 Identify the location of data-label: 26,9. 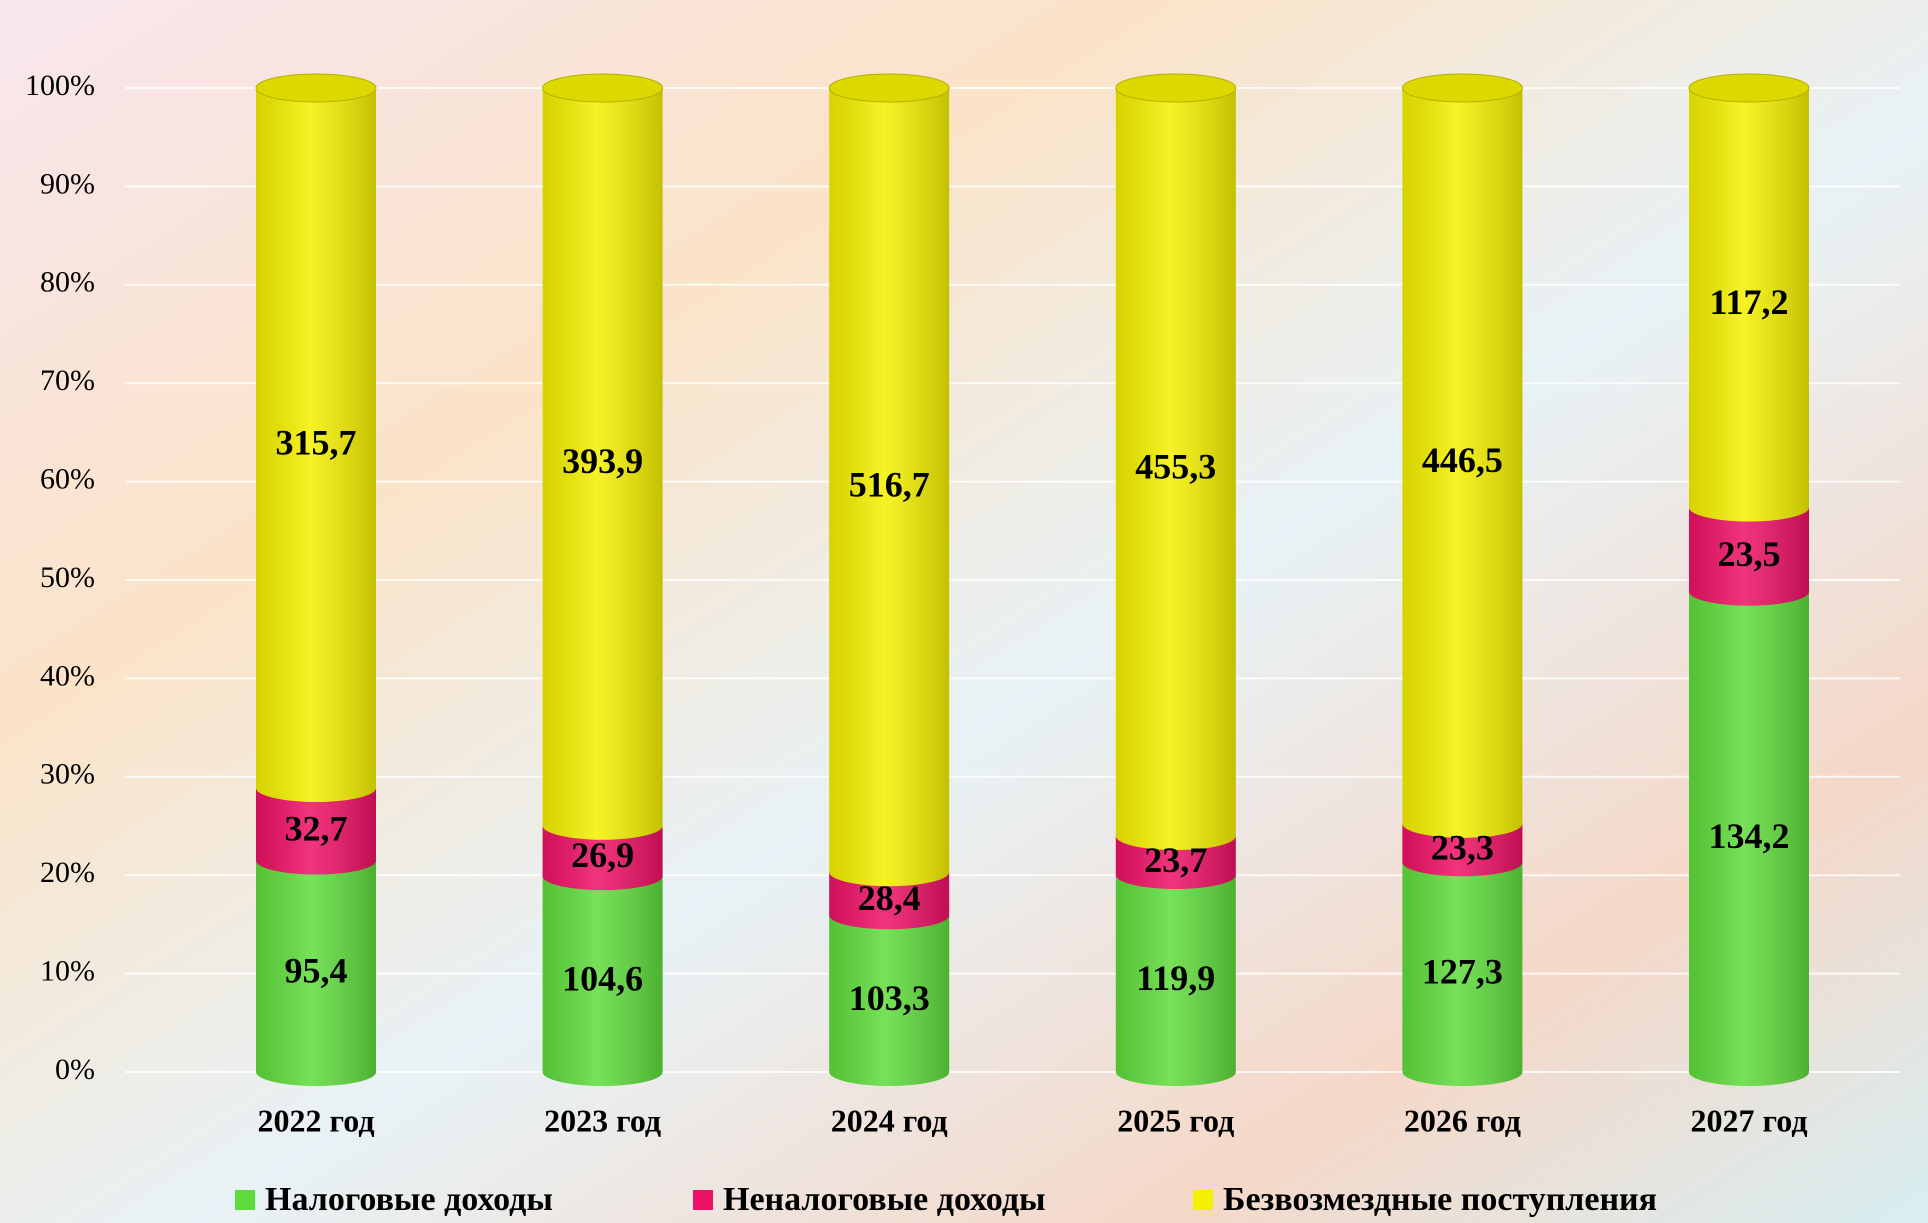
(602, 855).